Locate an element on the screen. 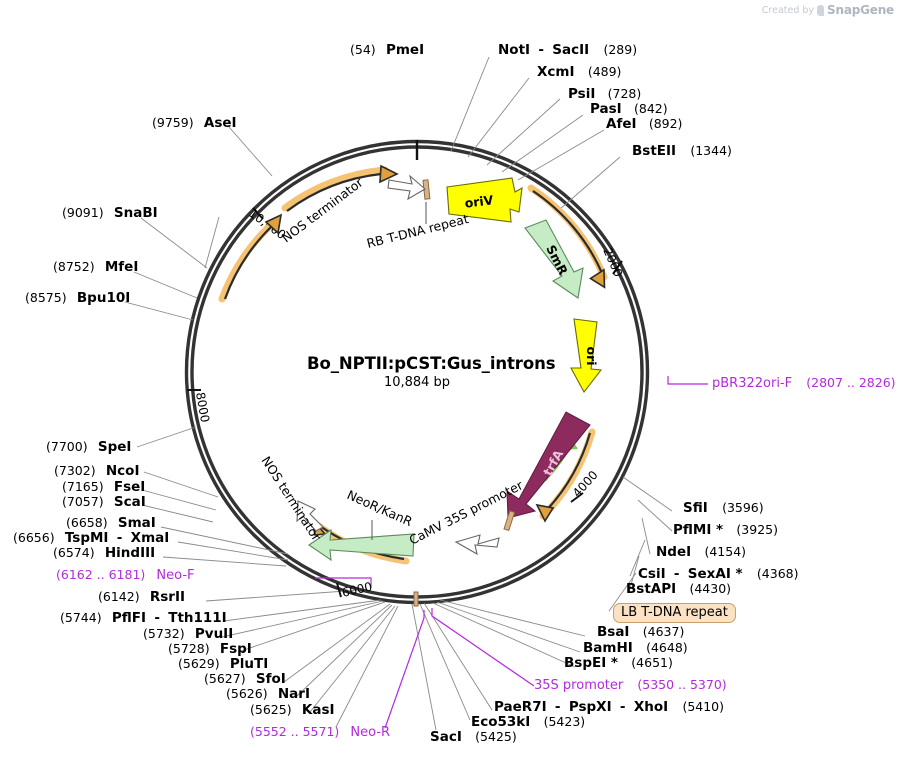 The height and width of the screenshot is (757, 902). enzyme-pos-spei: (7700) is located at coordinates (67, 446).